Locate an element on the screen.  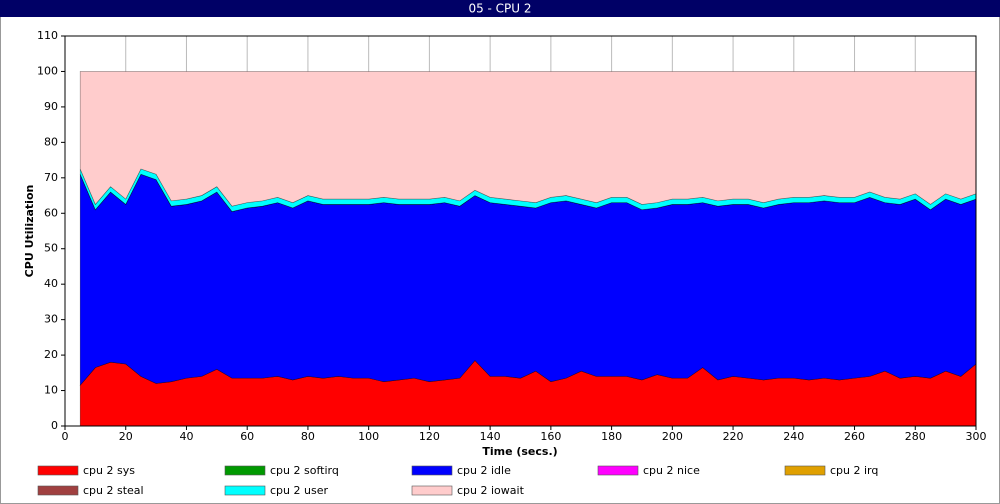
y-tick-label: 10 is located at coordinates (51, 390).